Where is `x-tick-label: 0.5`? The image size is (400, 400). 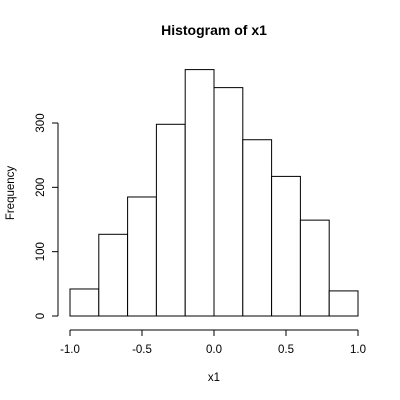 x-tick-label: 0.5 is located at coordinates (286, 350).